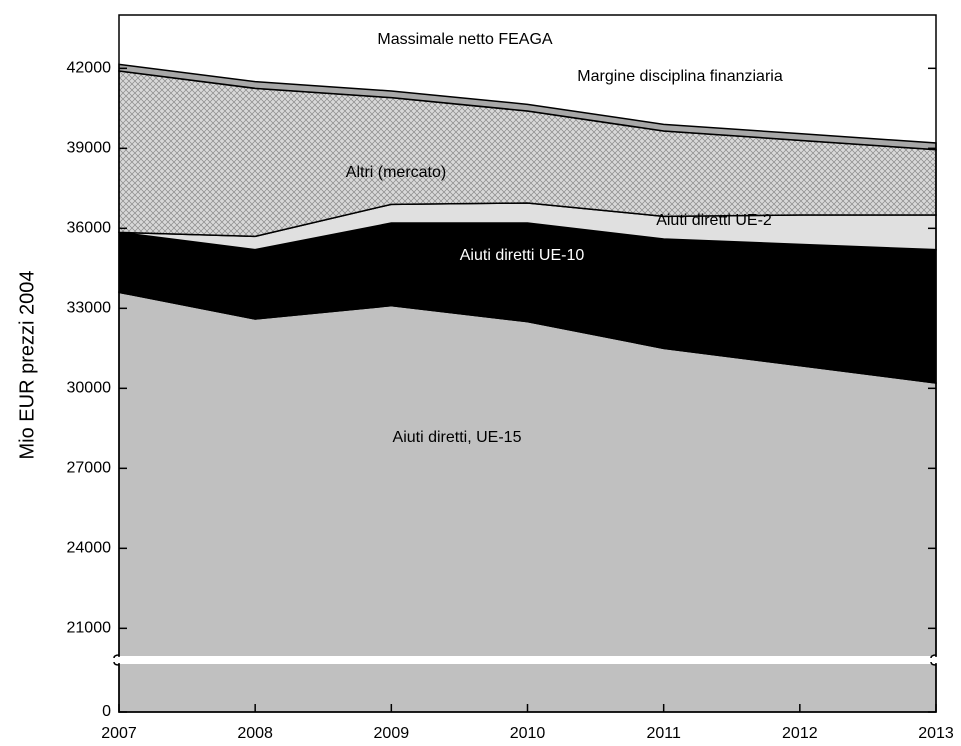  What do you see at coordinates (457, 437) in the screenshot?
I see `series-label: Aiuti diretti, UE-15` at bounding box center [457, 437].